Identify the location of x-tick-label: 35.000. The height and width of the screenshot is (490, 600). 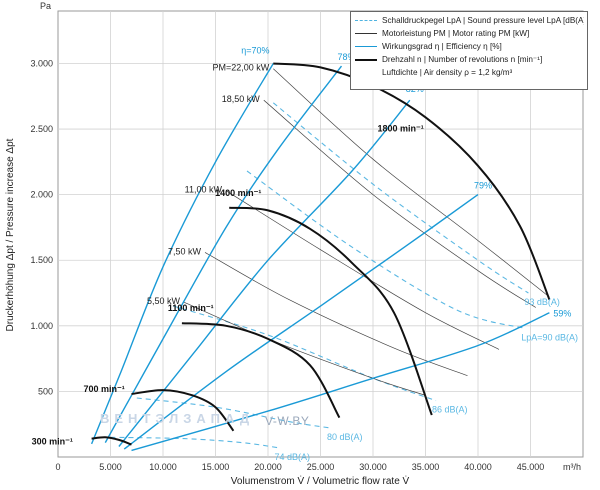
(426, 467).